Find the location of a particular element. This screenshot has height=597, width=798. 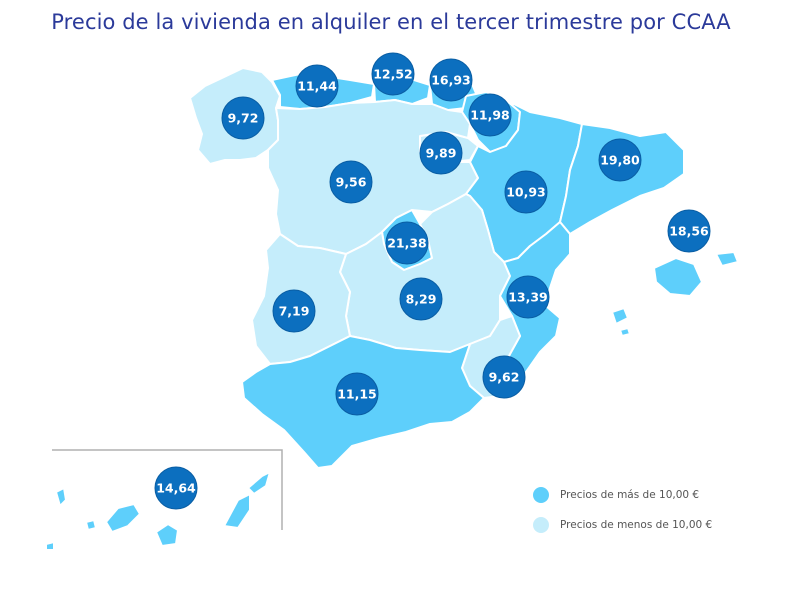

legend-label-above: Precios de más de 10,00 € is located at coordinates (630, 495).